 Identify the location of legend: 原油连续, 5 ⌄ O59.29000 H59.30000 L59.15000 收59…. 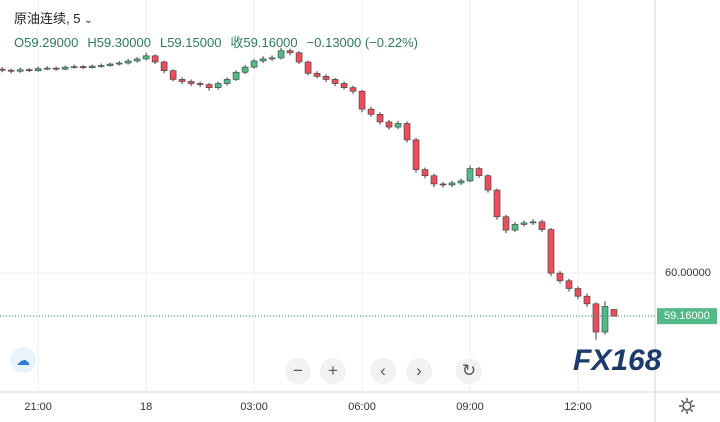
(220, 31).